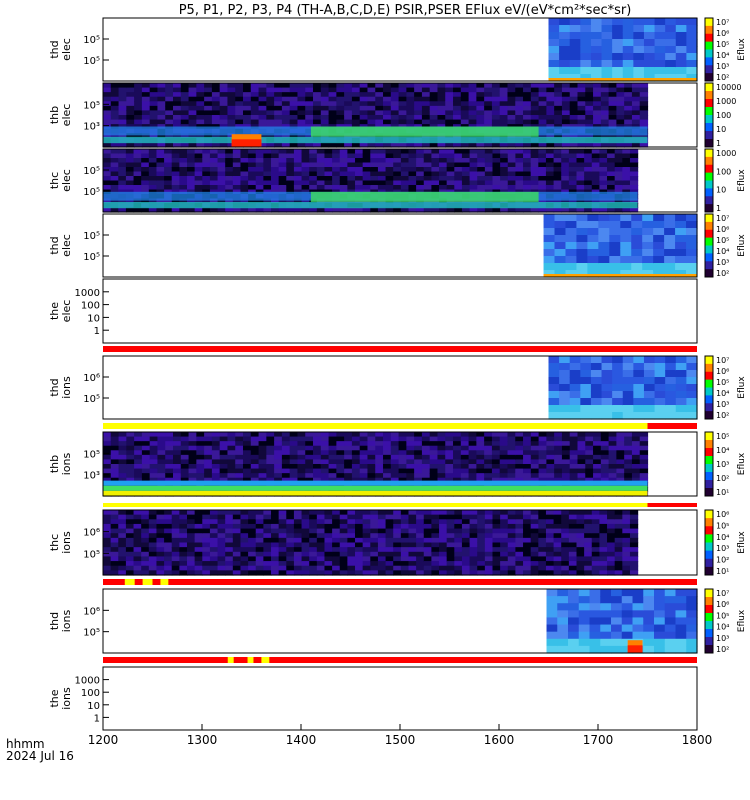 This screenshot has width=750, height=800. Describe the element at coordinates (709, 208) in the screenshot. I see `colorbar-segment` at that location.